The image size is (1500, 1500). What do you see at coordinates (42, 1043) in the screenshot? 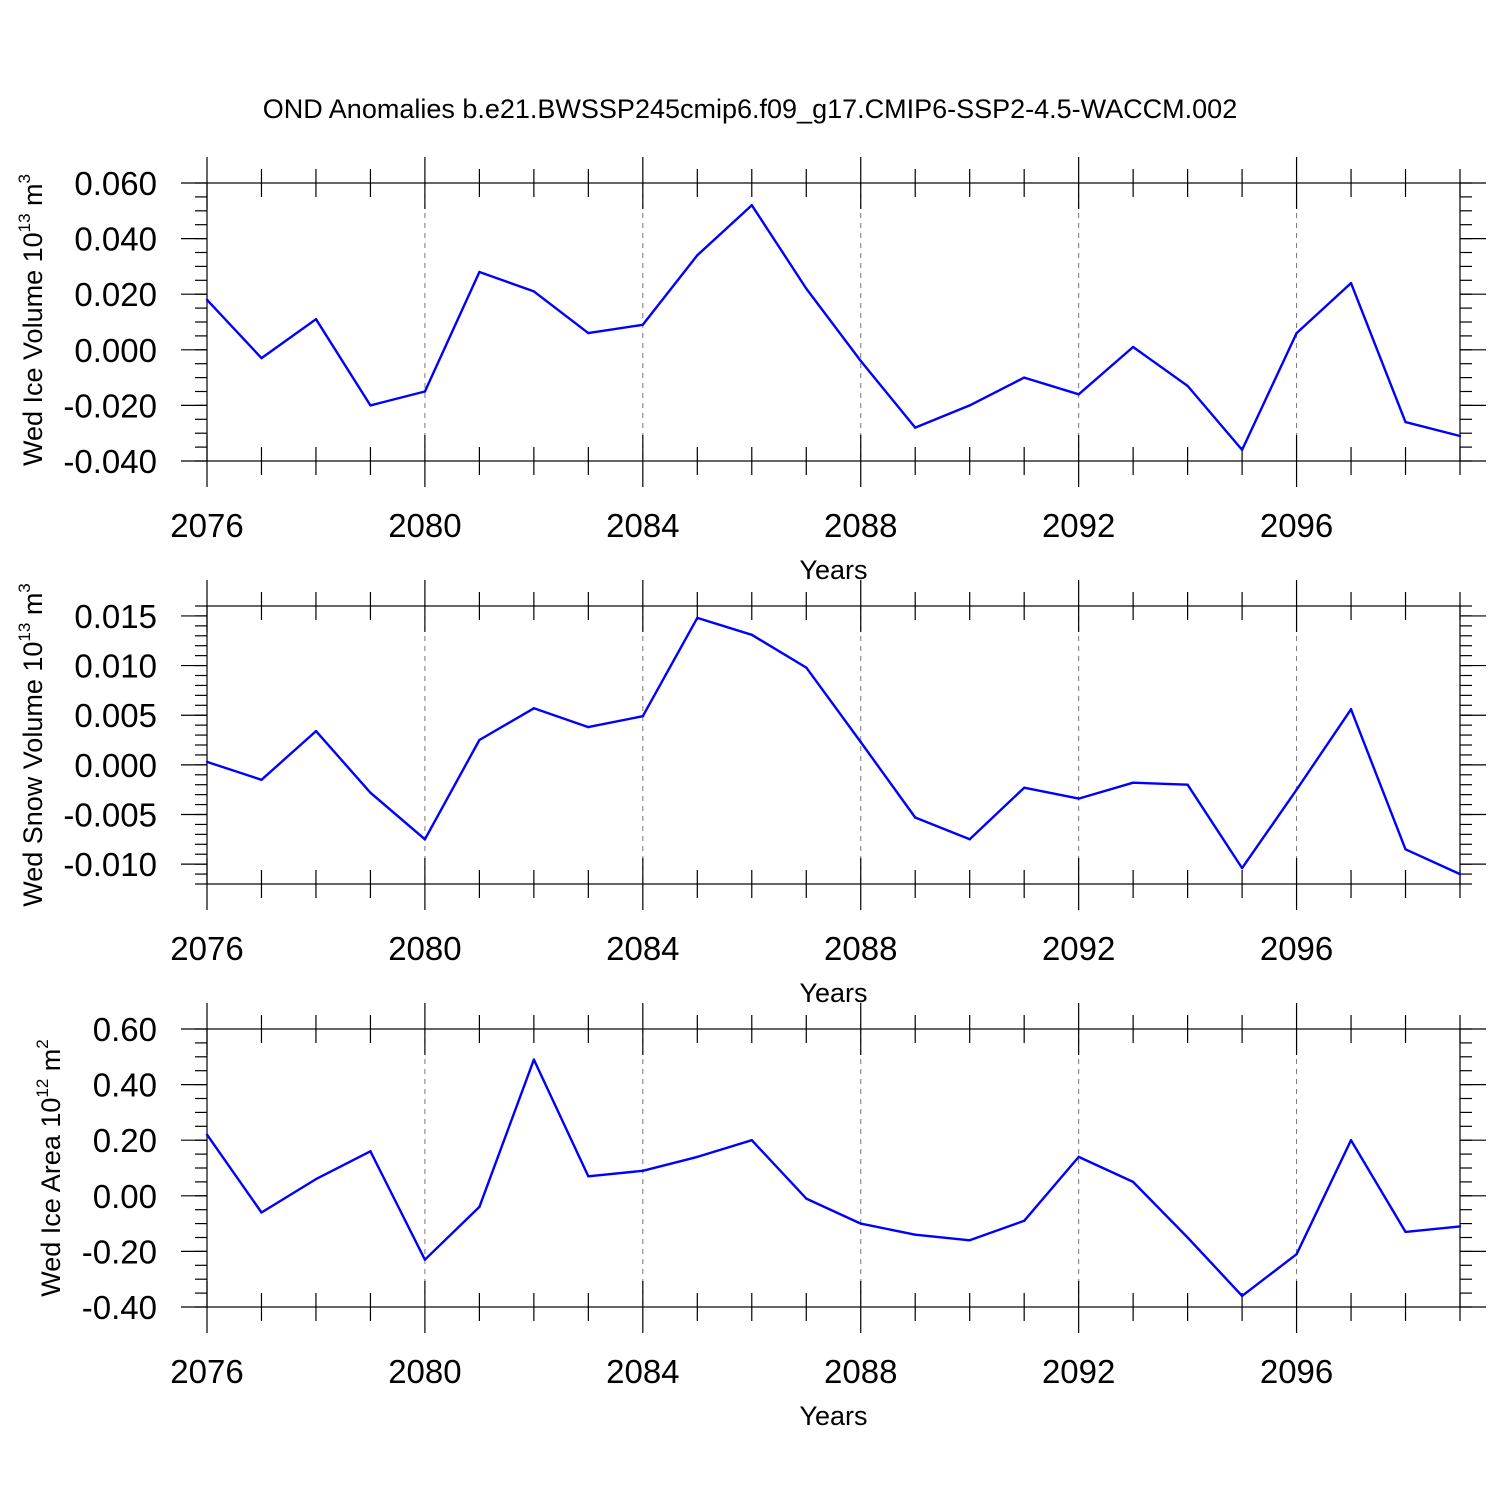
I see `y-axis-label-unit-exp: 2` at bounding box center [42, 1043].